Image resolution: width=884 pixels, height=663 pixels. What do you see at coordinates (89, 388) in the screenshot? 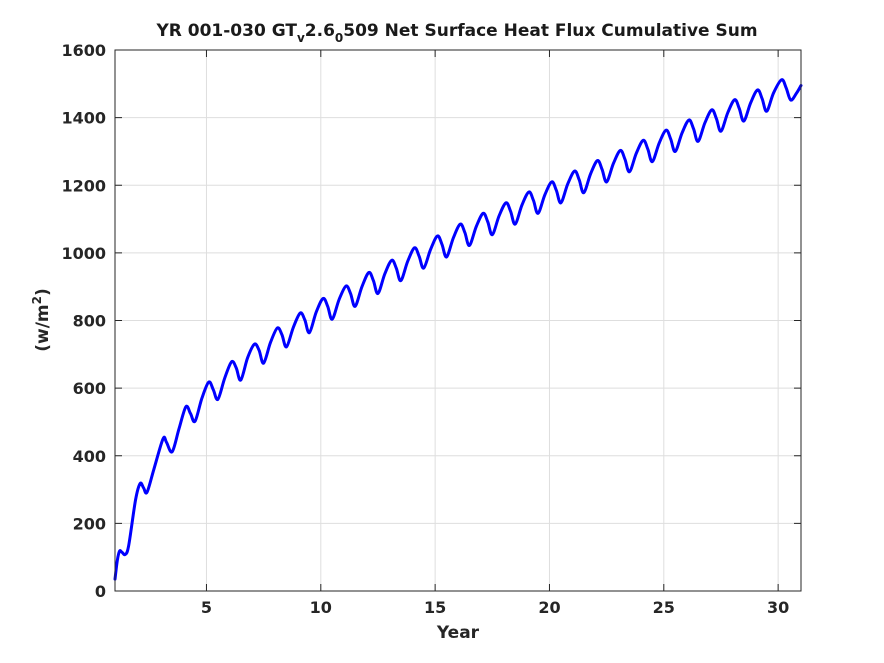
I see `y-tick-label: 600` at bounding box center [89, 388].